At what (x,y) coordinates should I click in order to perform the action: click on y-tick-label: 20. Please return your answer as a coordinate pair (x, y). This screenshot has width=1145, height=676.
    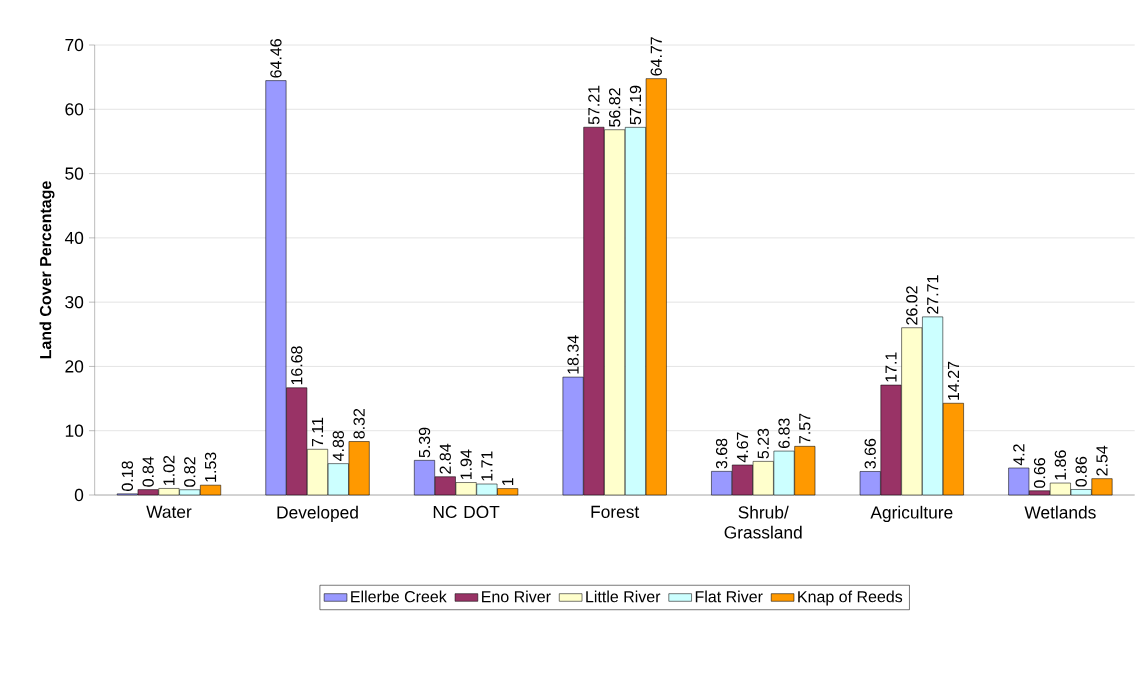
    Looking at the image, I should click on (74, 366).